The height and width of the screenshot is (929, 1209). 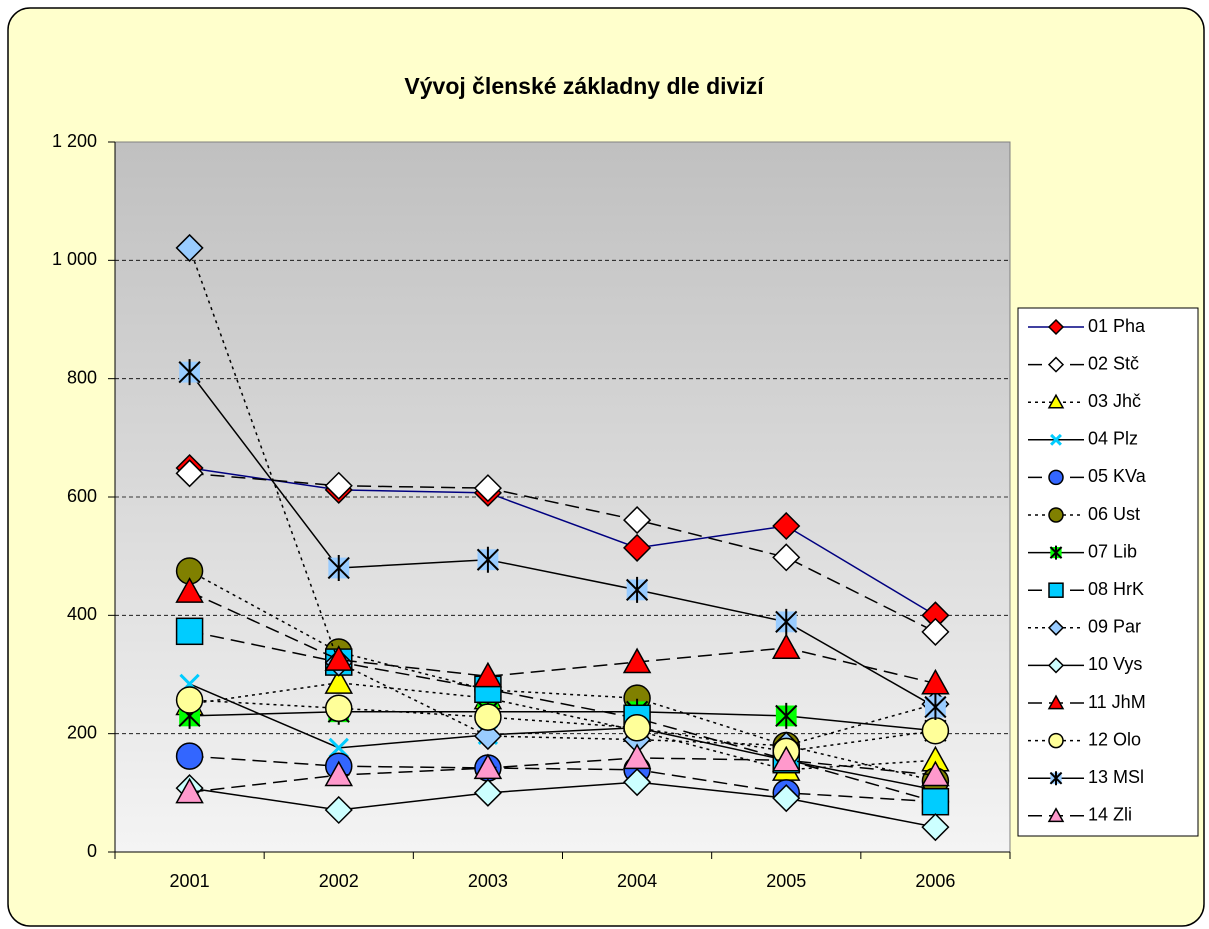 I want to click on legend-label: 09 Par, so click(x=1114, y=627).